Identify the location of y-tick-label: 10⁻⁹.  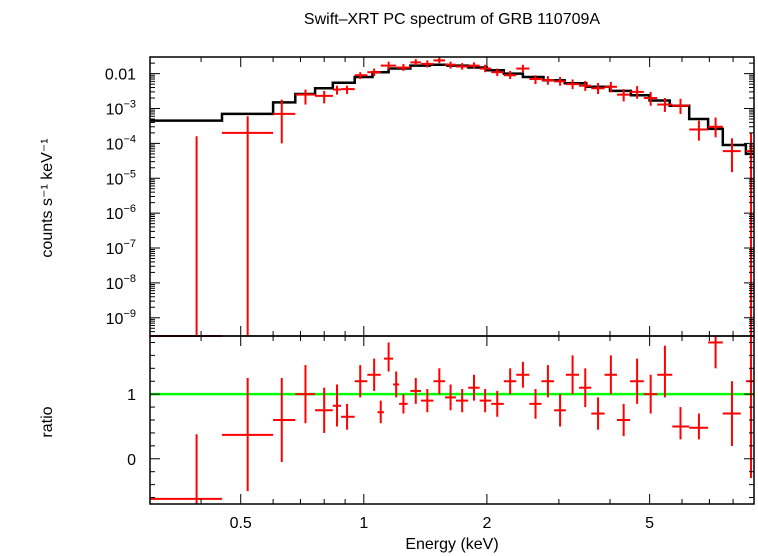
(121, 318).